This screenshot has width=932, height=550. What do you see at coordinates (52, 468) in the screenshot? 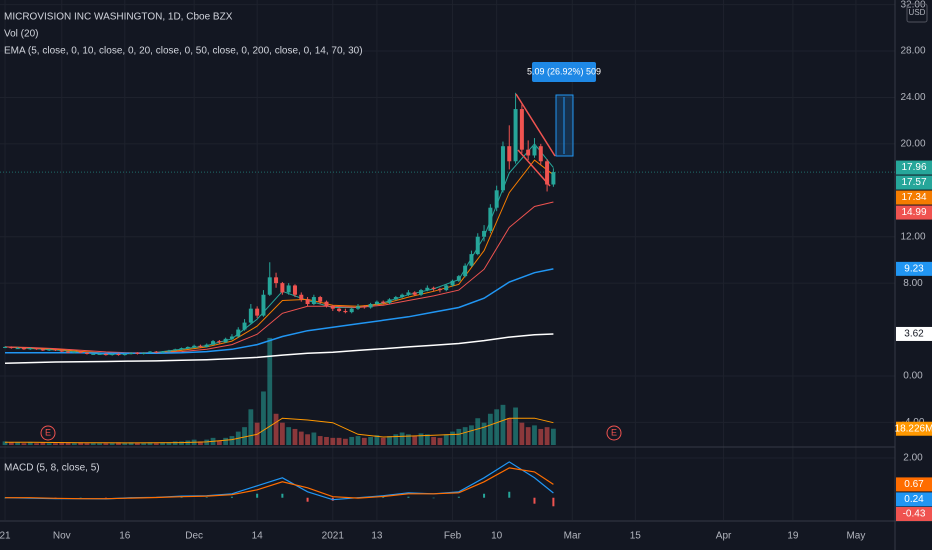
I see `macd-legend: MACD (5, 8, close, 5)` at bounding box center [52, 468].